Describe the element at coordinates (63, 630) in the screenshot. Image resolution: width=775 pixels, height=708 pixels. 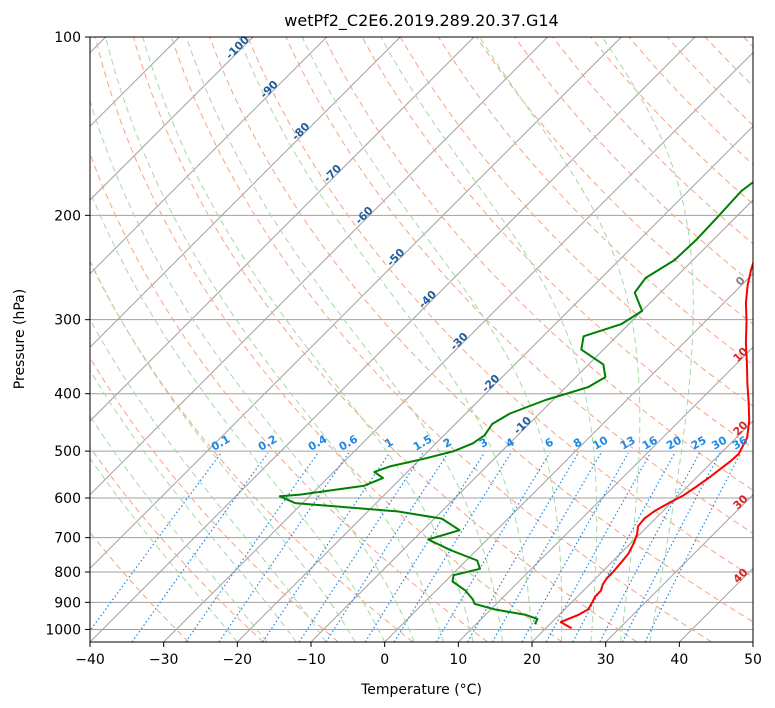
I see `y-tick-label: 1000` at that location.